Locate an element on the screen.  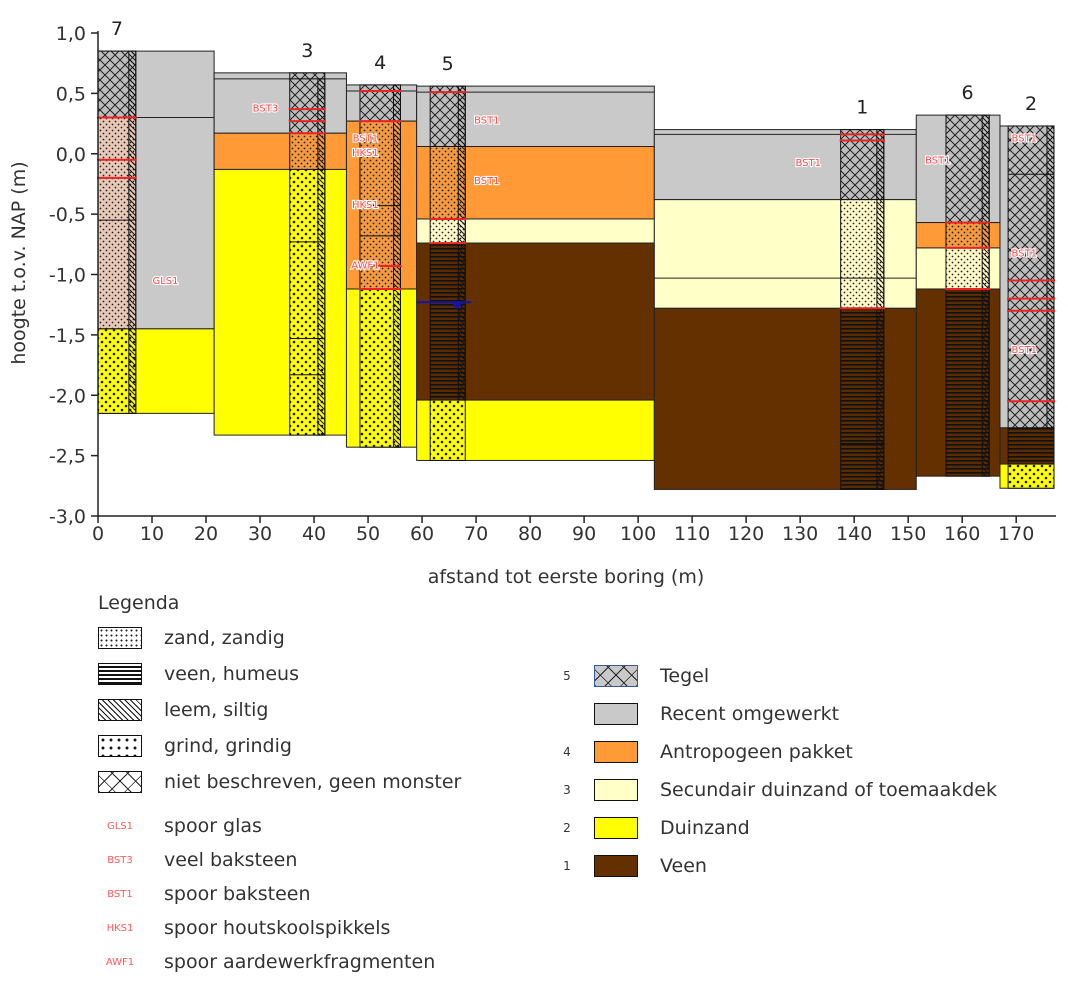
layer-duinzand is located at coordinates (280, 302).